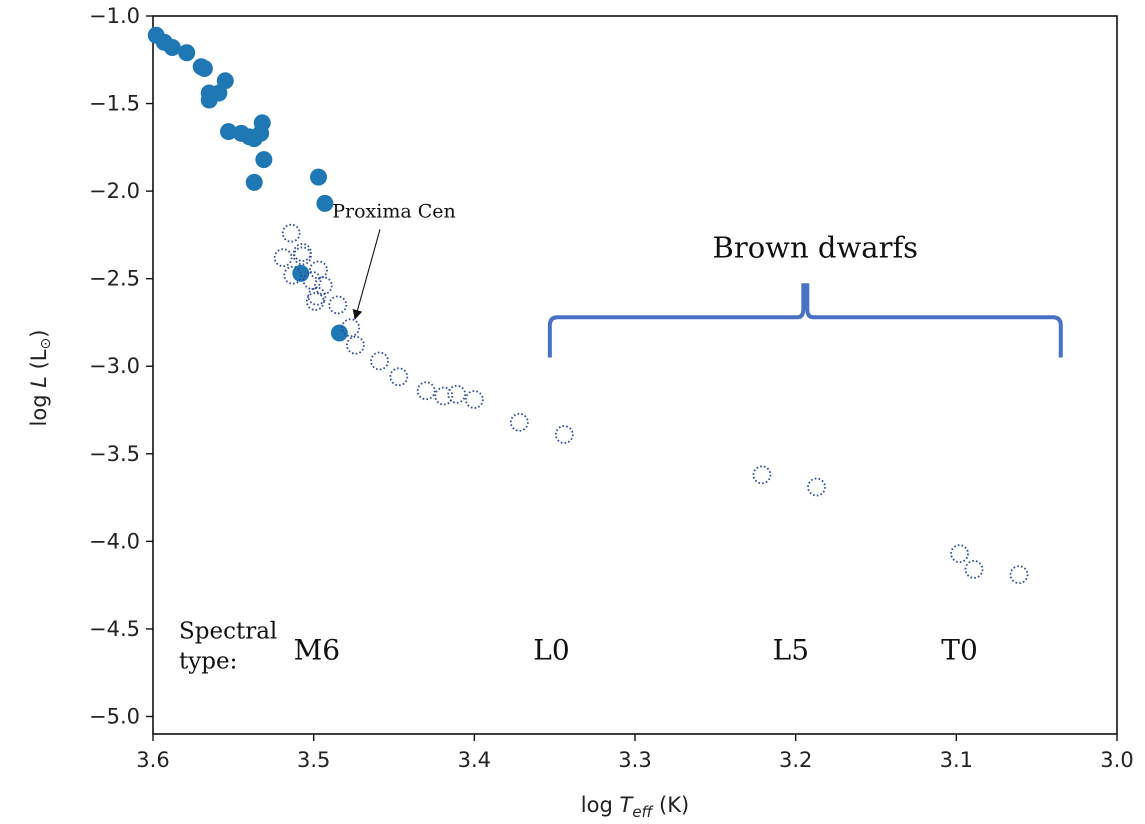  I want to click on spectral-type-label: L5, so click(791, 649).